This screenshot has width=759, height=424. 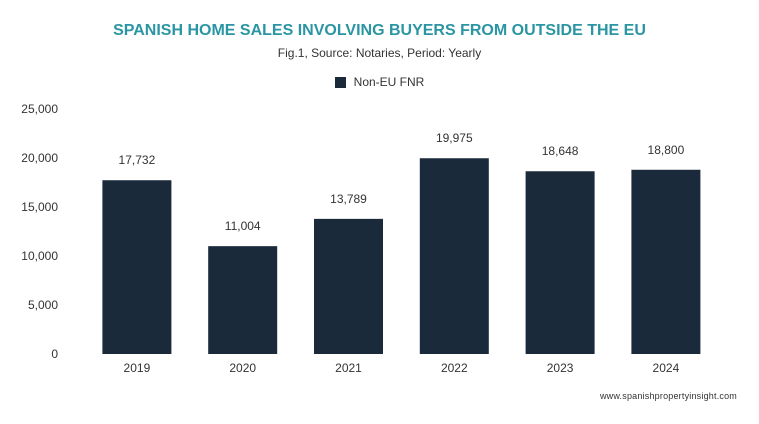 I want to click on y-tick-label: 10,000, so click(x=39, y=256).